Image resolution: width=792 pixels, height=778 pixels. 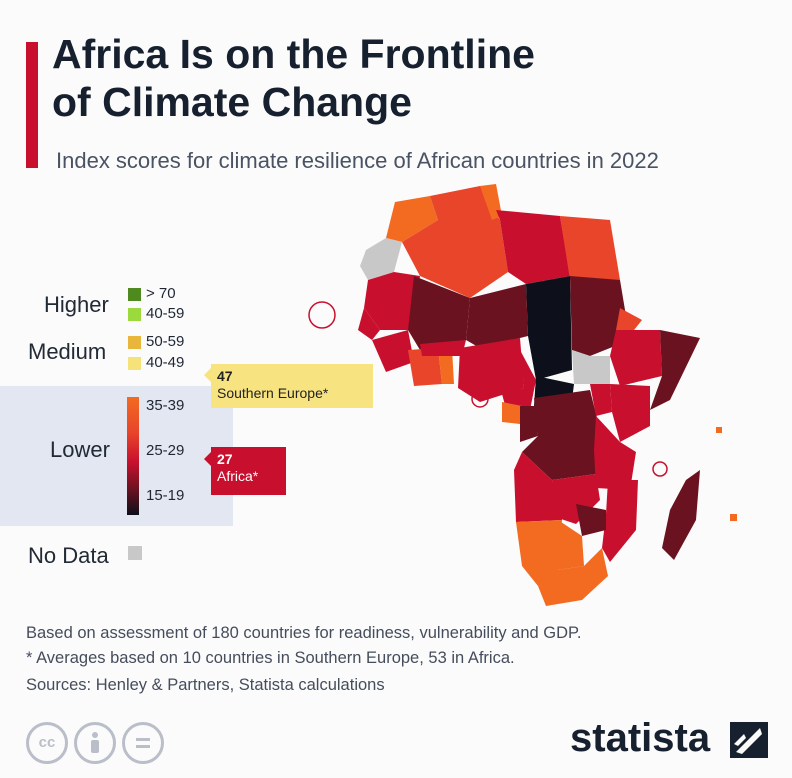 What do you see at coordinates (733, 517) in the screenshot?
I see `region-mauritius` at bounding box center [733, 517].